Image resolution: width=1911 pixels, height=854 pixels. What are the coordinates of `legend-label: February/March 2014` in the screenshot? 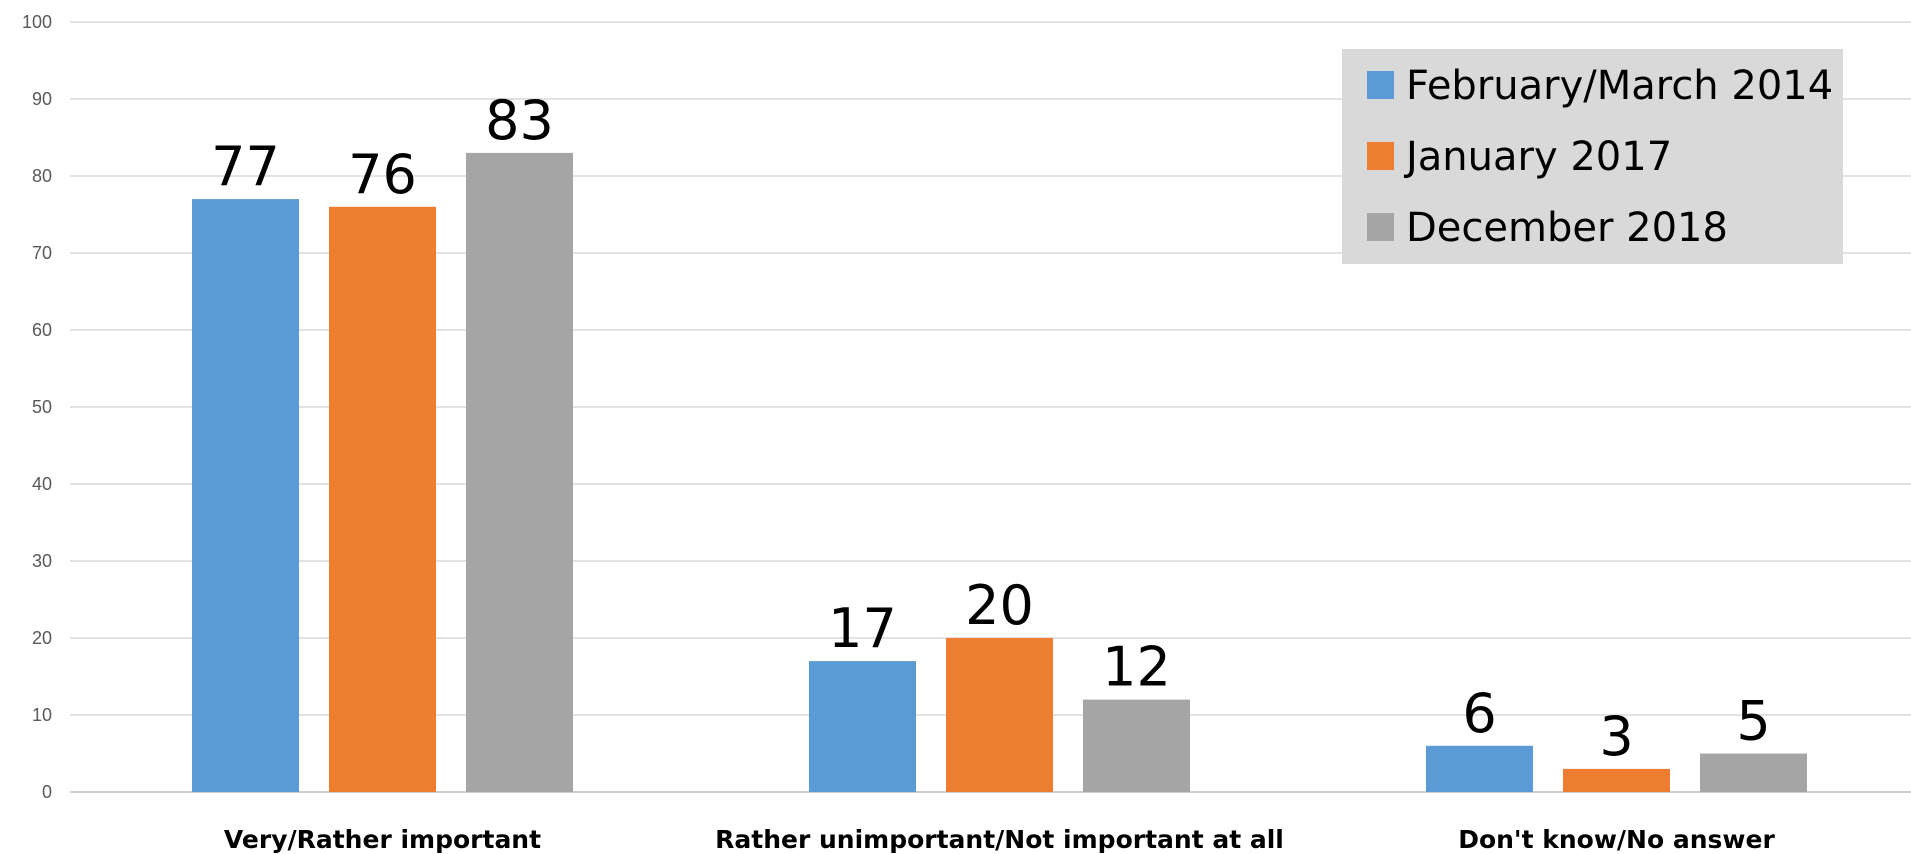 It's located at (1619, 86).